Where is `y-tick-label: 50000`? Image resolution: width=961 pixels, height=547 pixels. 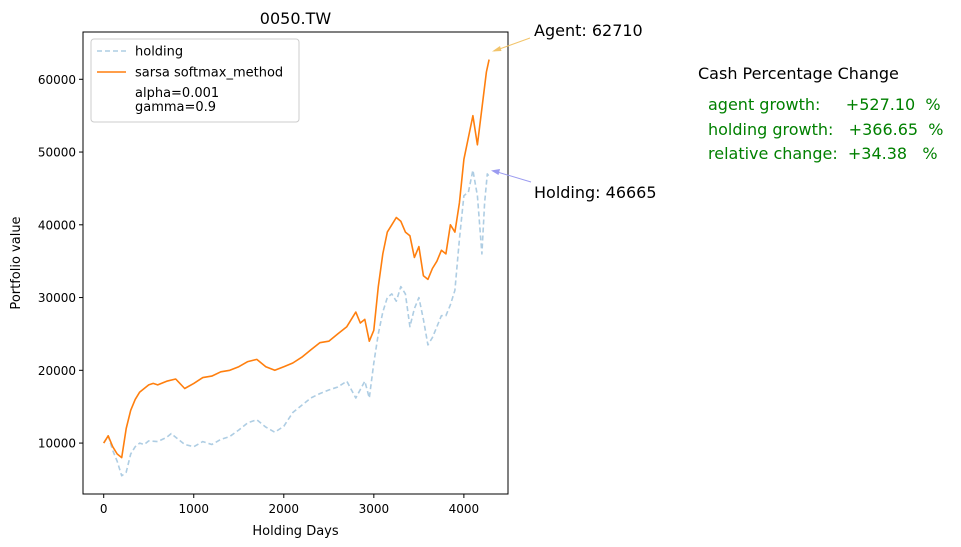 y-tick-label: 50000 is located at coordinates (57, 153).